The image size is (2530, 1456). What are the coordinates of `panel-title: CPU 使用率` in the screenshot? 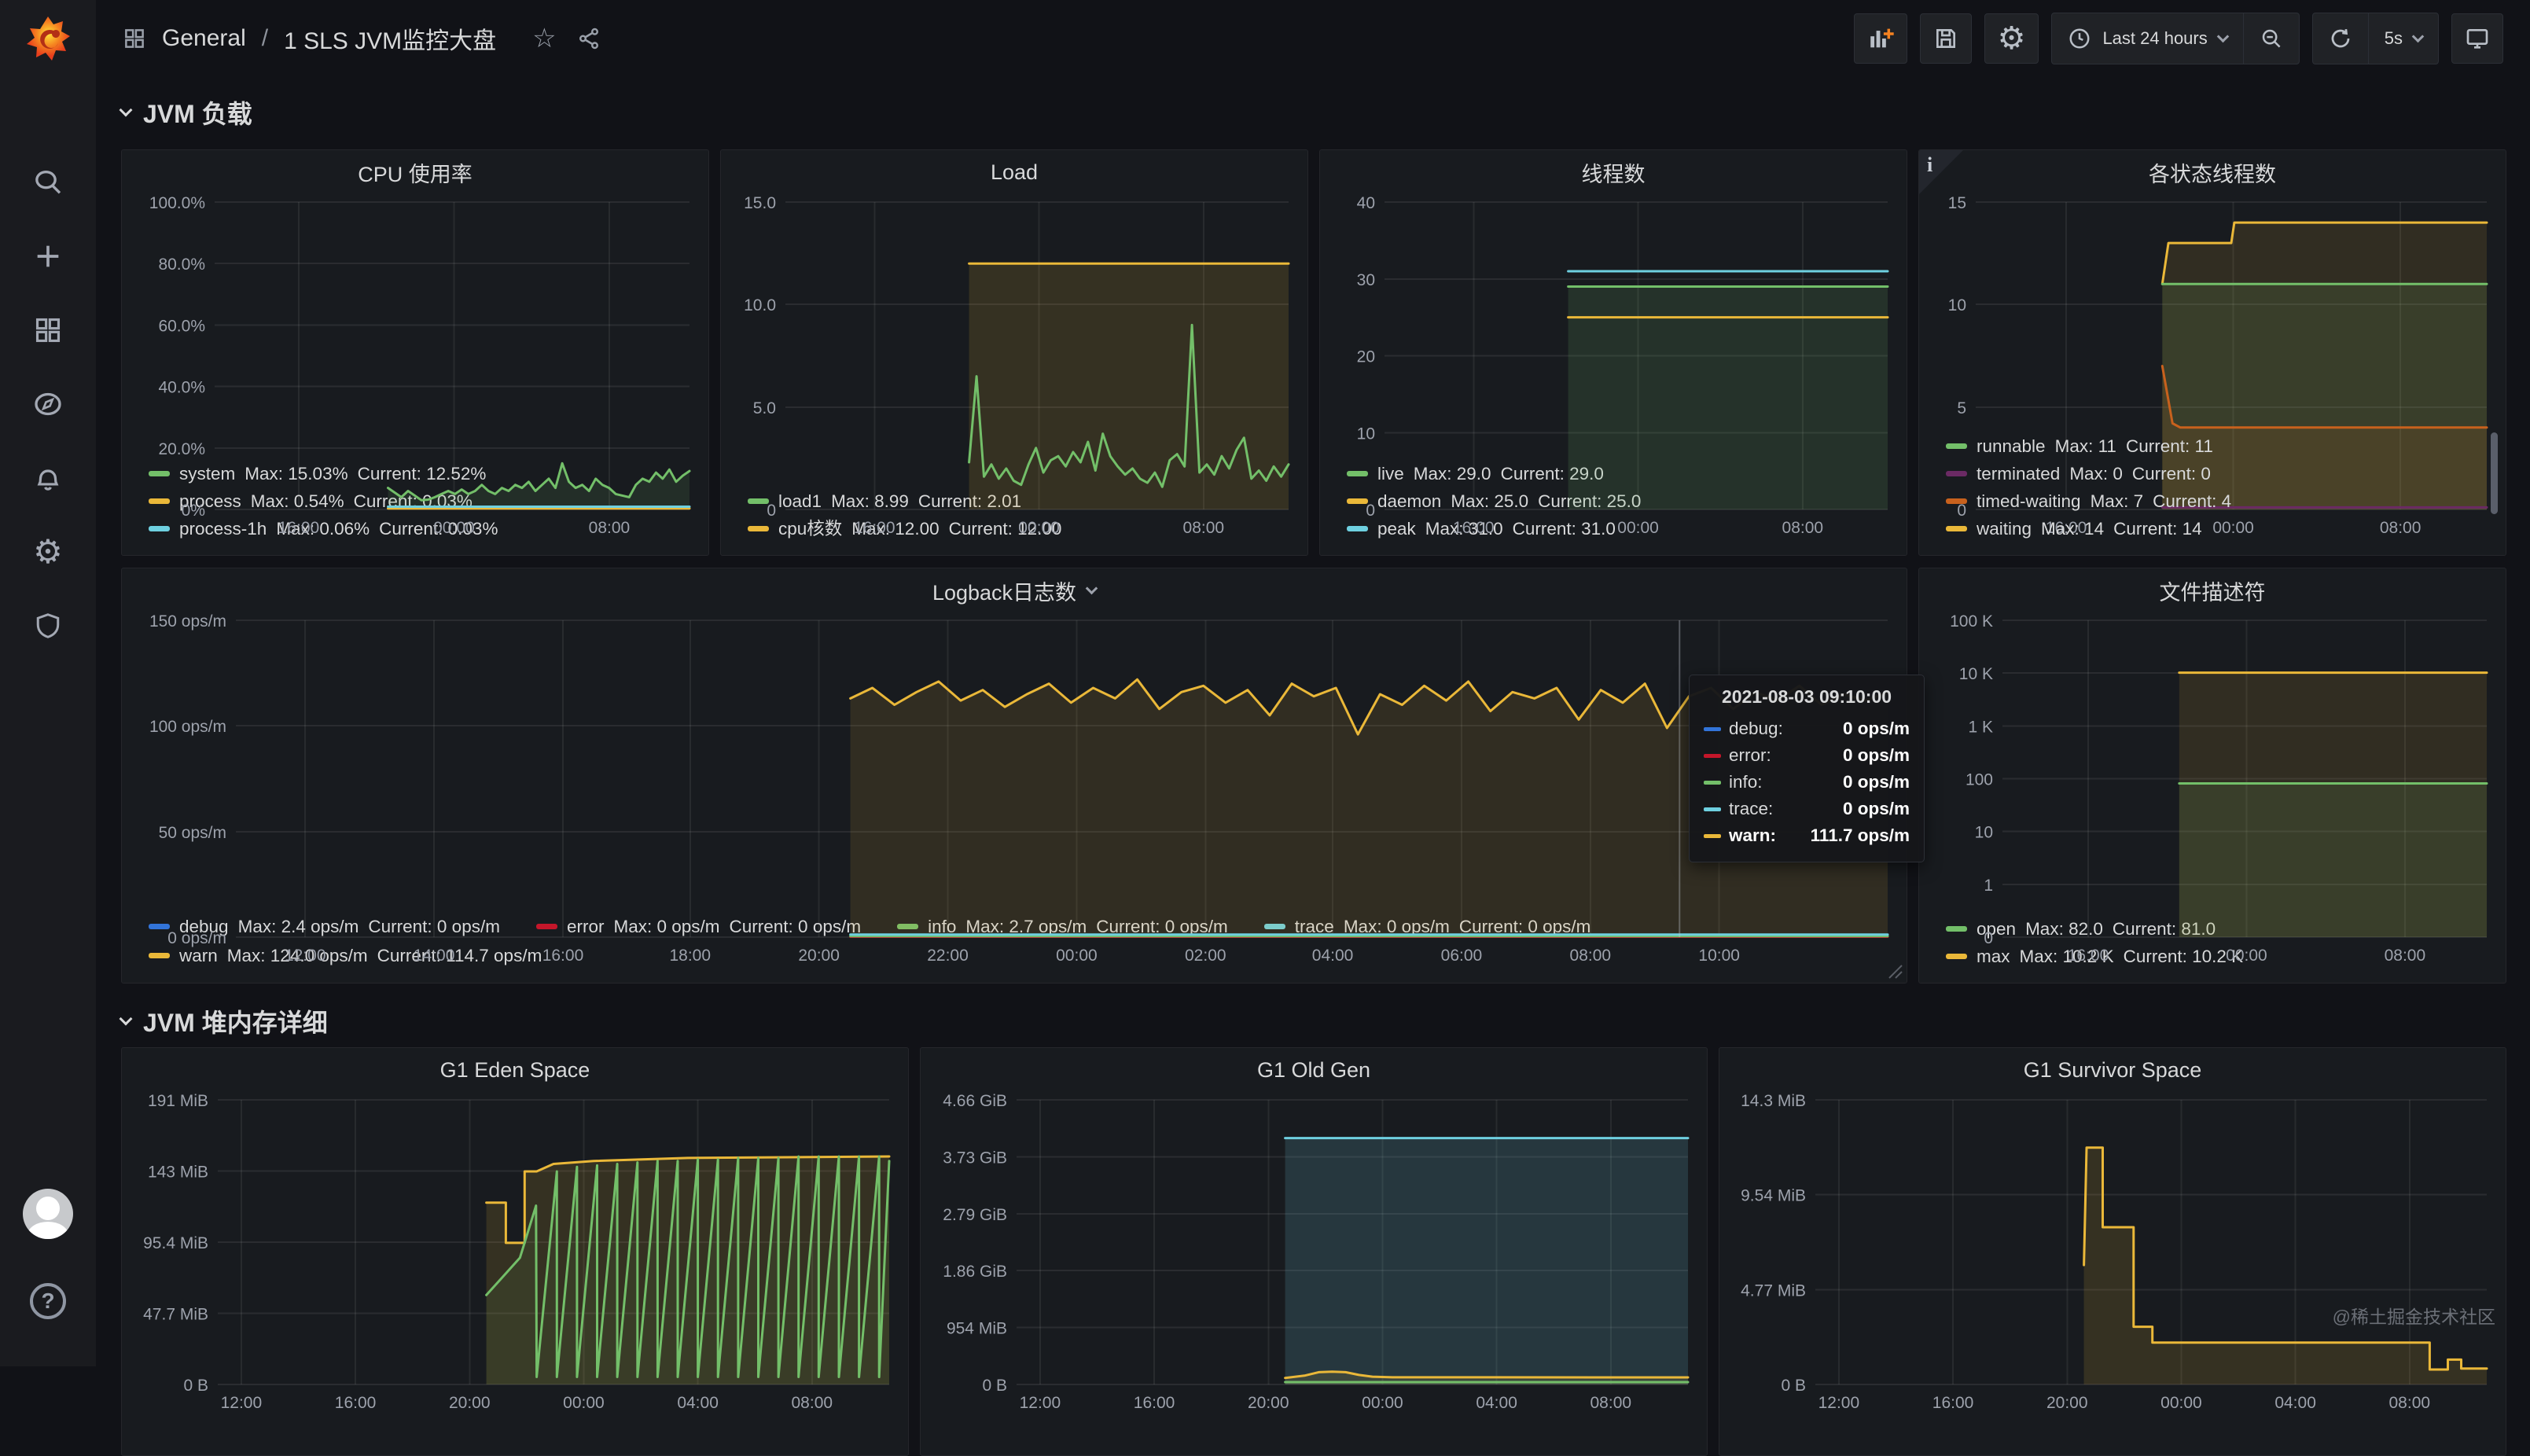 It's located at (415, 174).